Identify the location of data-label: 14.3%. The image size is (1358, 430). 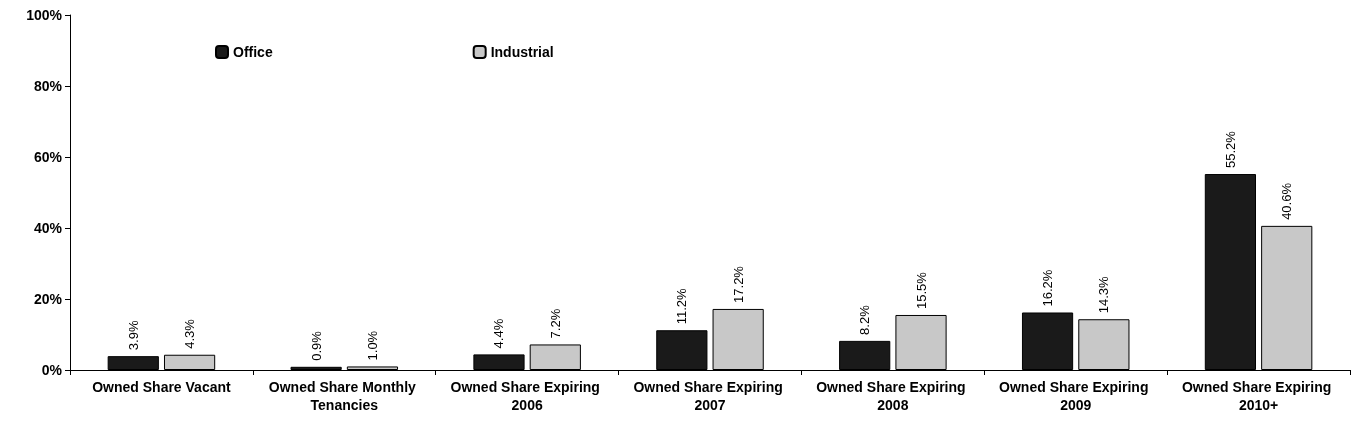
(1104, 294).